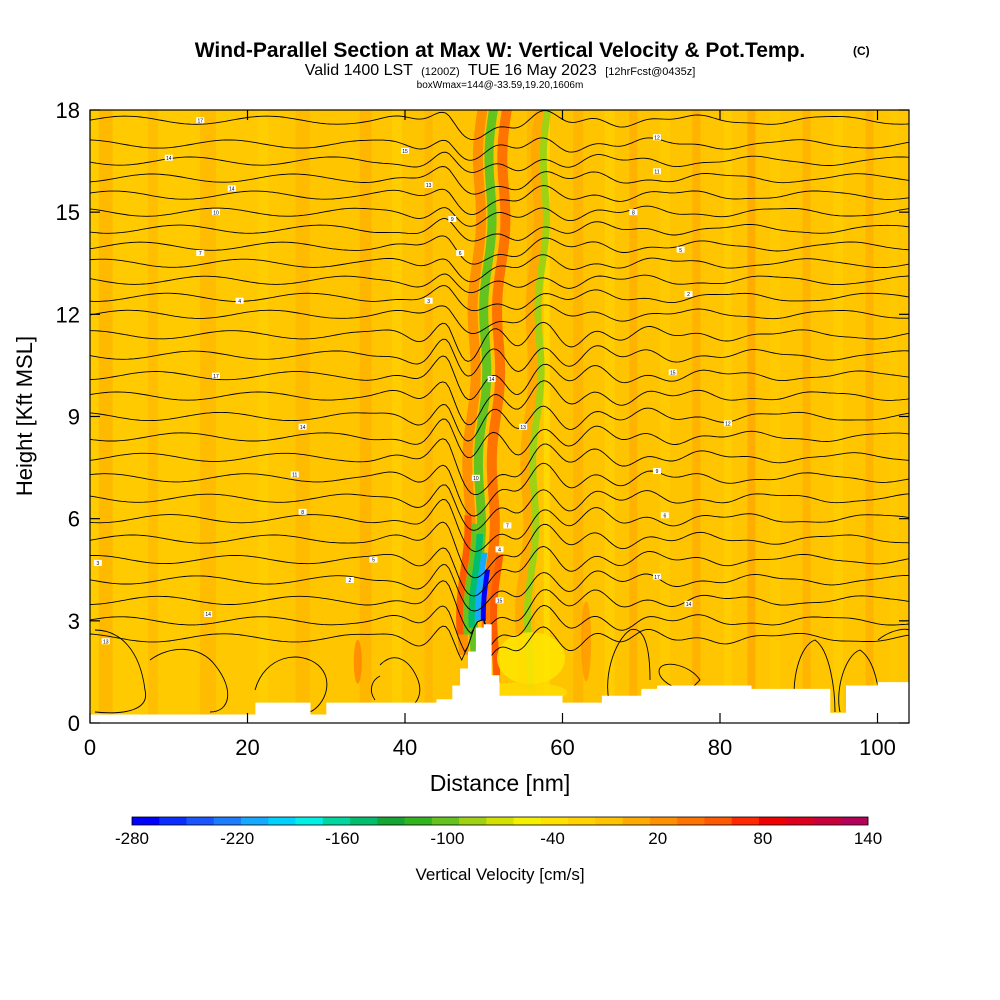  What do you see at coordinates (74, 519) in the screenshot?
I see `y-tick-label: 6` at bounding box center [74, 519].